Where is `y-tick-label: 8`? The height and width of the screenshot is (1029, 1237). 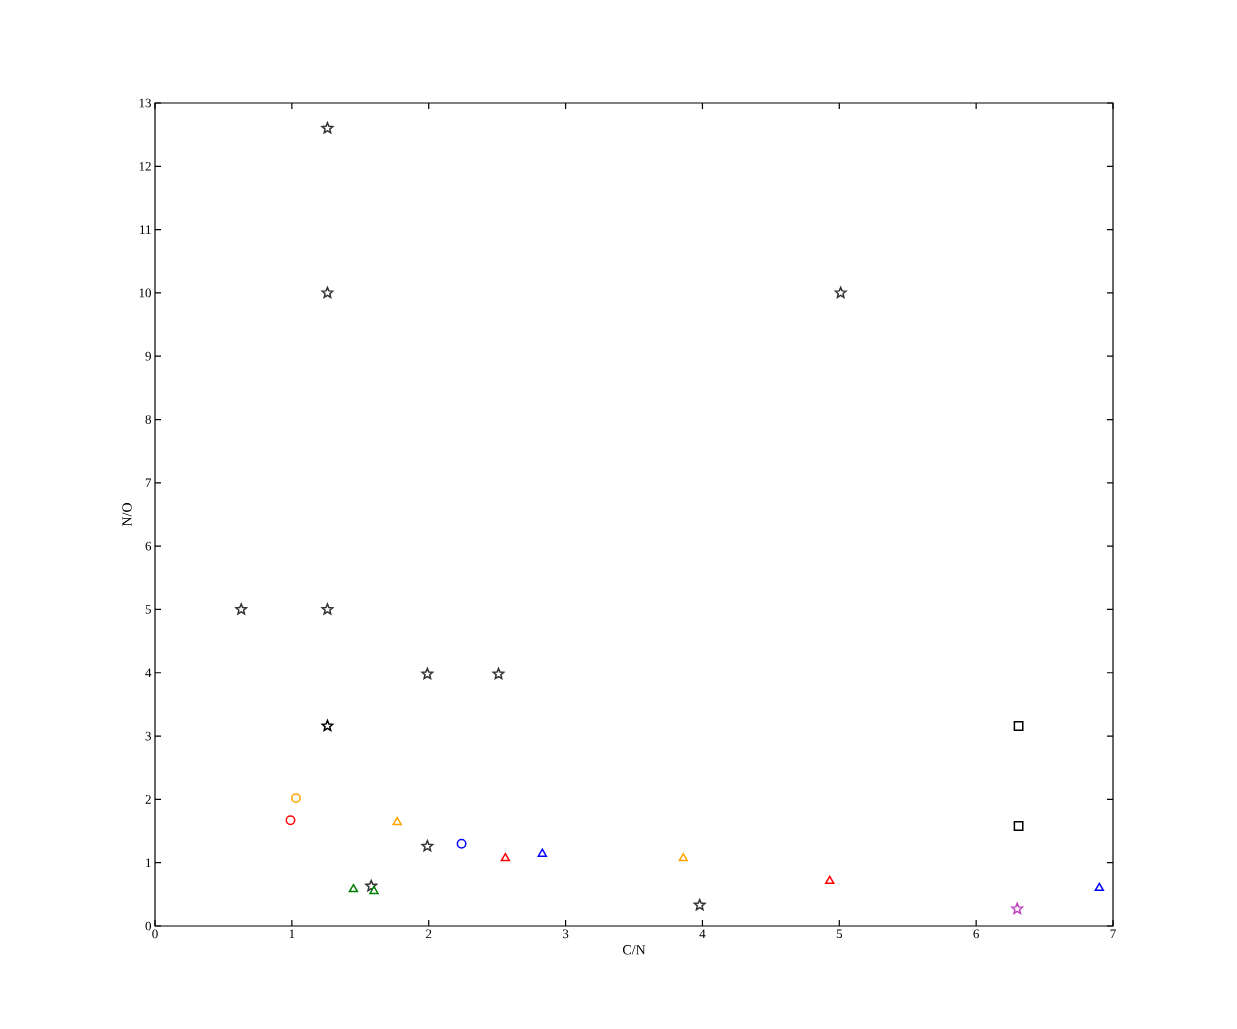
y-tick-label: 8 is located at coordinates (148, 419).